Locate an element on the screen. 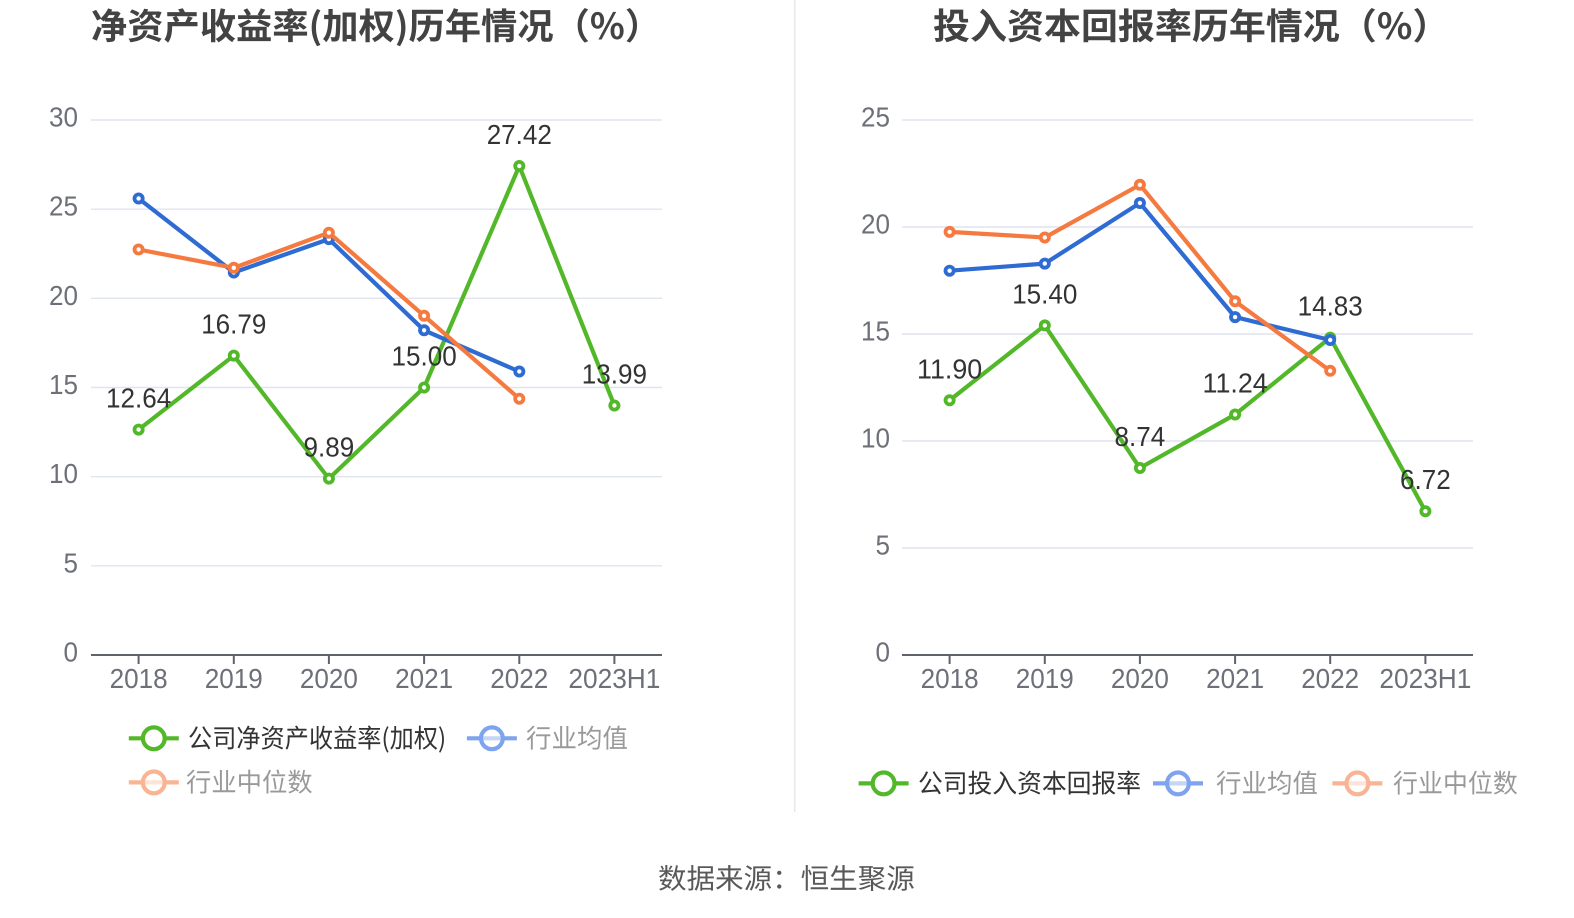  svg-text: 9.89 is located at coordinates (329, 447).